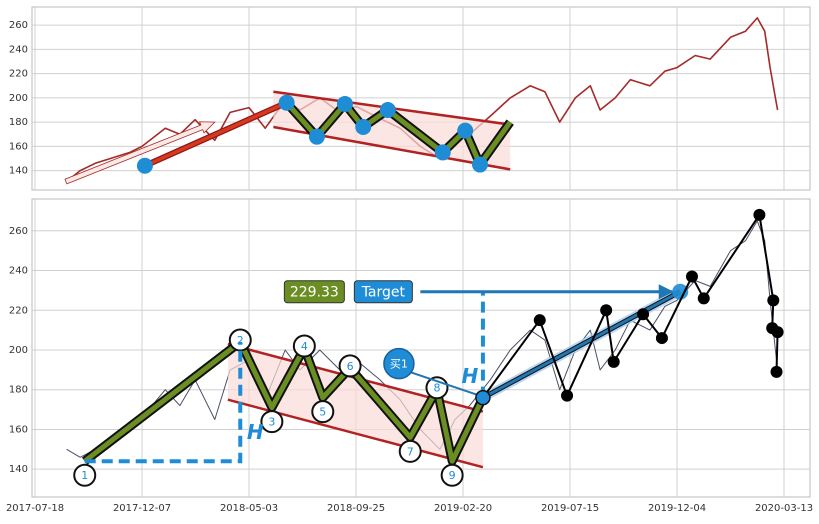 This screenshot has width=819, height=524. What do you see at coordinates (35, 508) in the screenshot?
I see `x-tick-label: 2017-07-18` at bounding box center [35, 508].